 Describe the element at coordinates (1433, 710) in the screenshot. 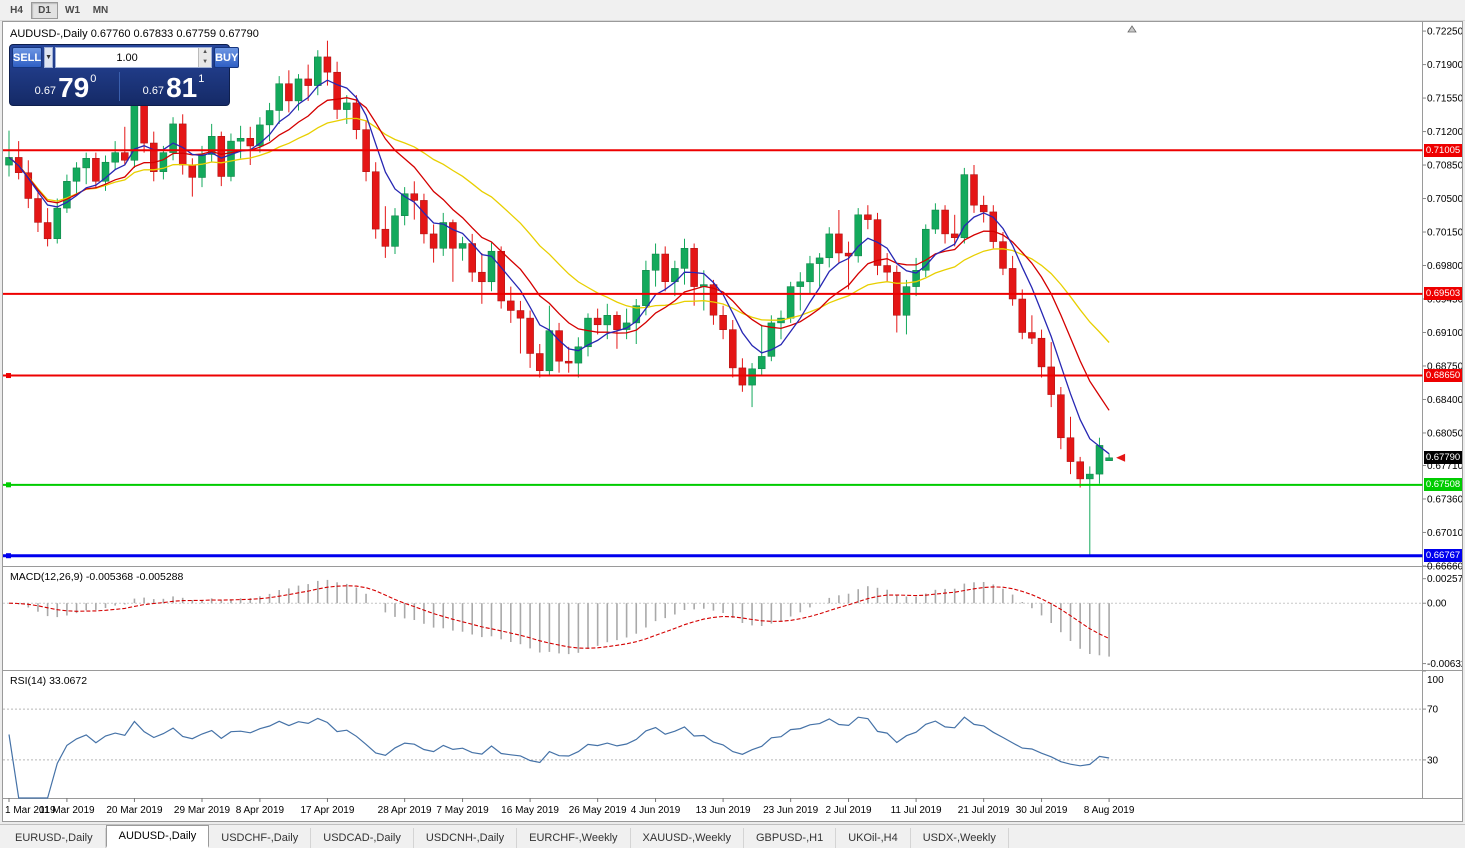

I see `rsi-axis-label: 70` at that location.